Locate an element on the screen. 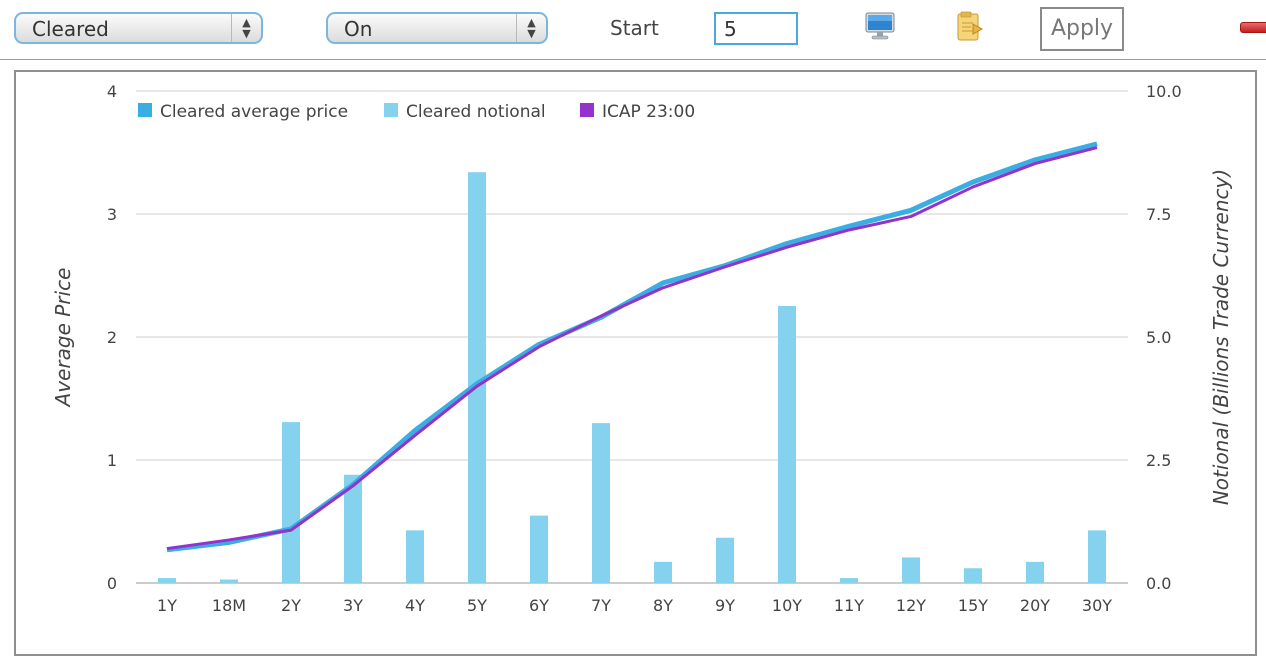 The image size is (1266, 666). y2-tick-label: 7.5 is located at coordinates (1158, 214).